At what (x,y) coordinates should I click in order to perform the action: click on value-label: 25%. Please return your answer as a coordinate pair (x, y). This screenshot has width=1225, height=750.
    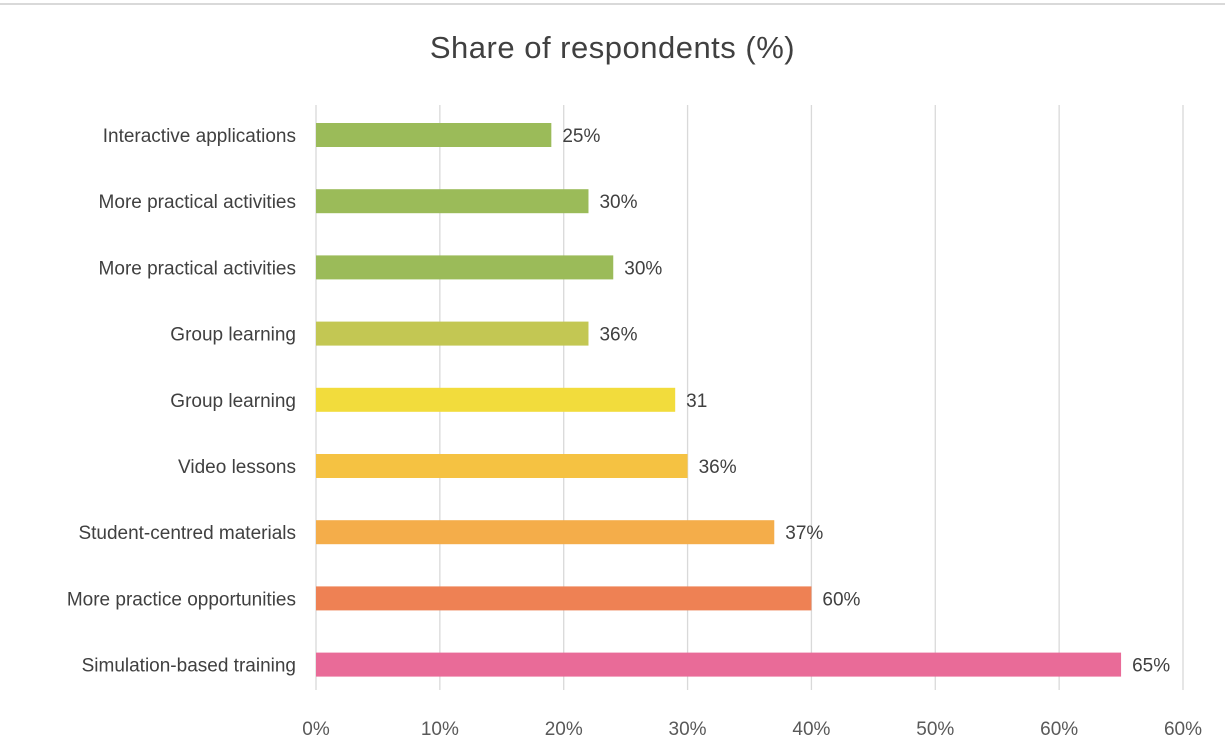
    Looking at the image, I should click on (581, 136).